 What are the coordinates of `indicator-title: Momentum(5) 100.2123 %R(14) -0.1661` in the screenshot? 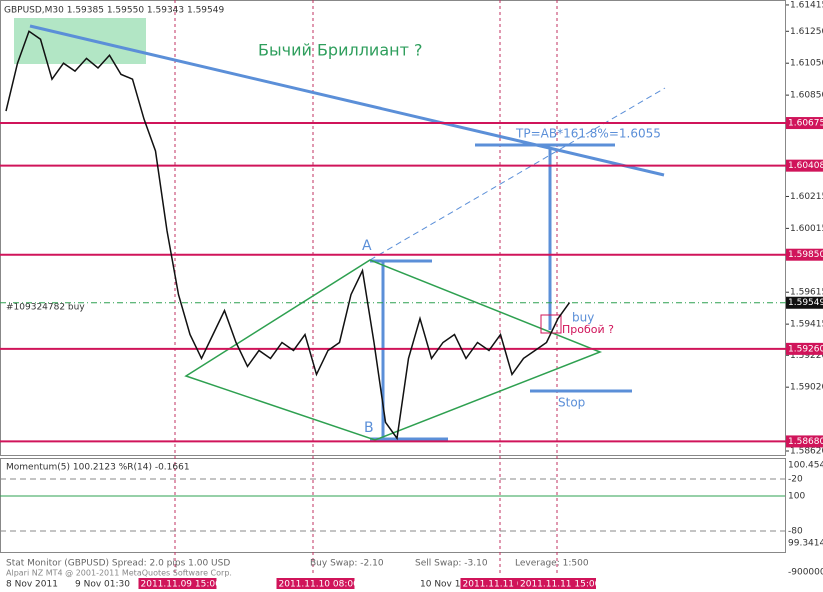 It's located at (98, 468).